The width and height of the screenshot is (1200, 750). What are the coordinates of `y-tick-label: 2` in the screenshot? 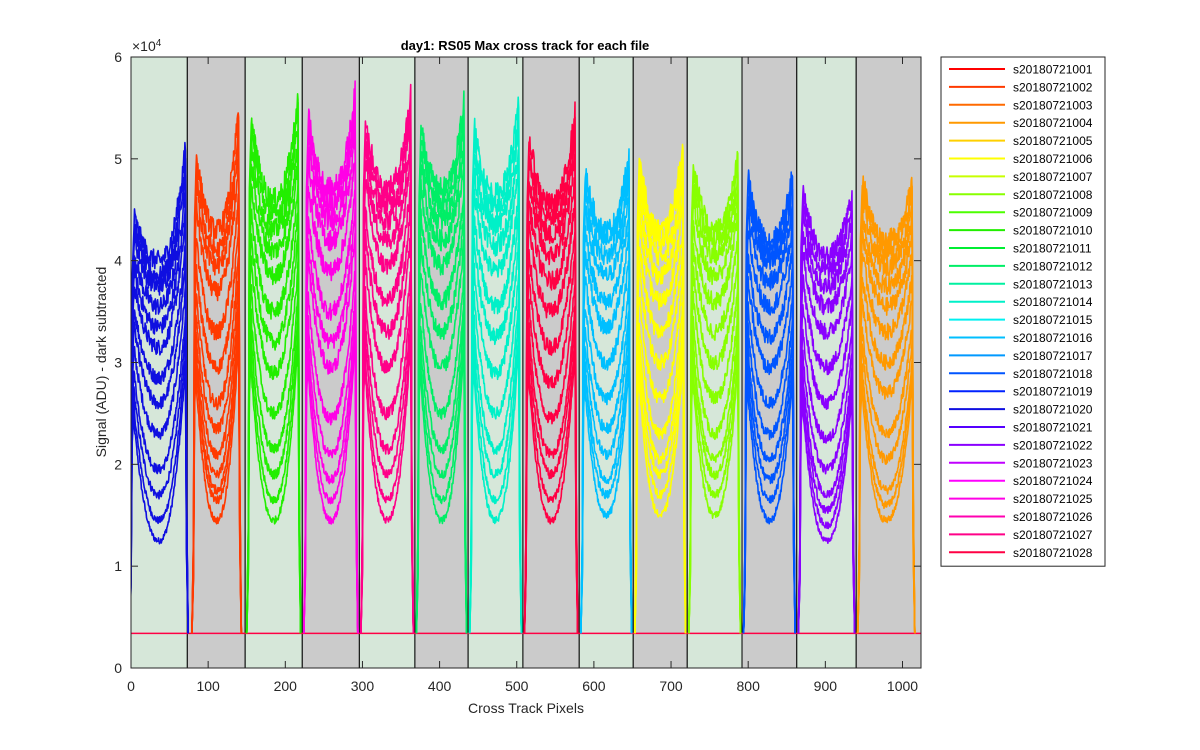 It's located at (118, 464).